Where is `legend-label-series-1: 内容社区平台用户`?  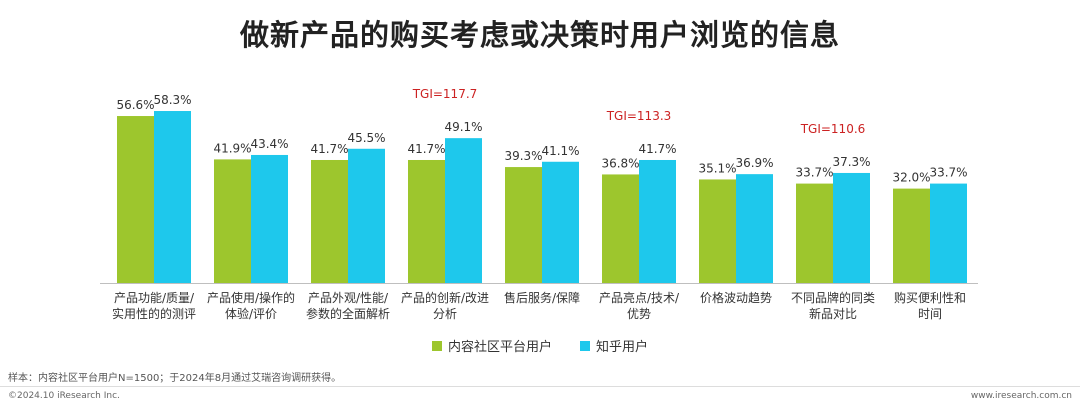 legend-label-series-1: 内容社区平台用户 is located at coordinates (499, 347).